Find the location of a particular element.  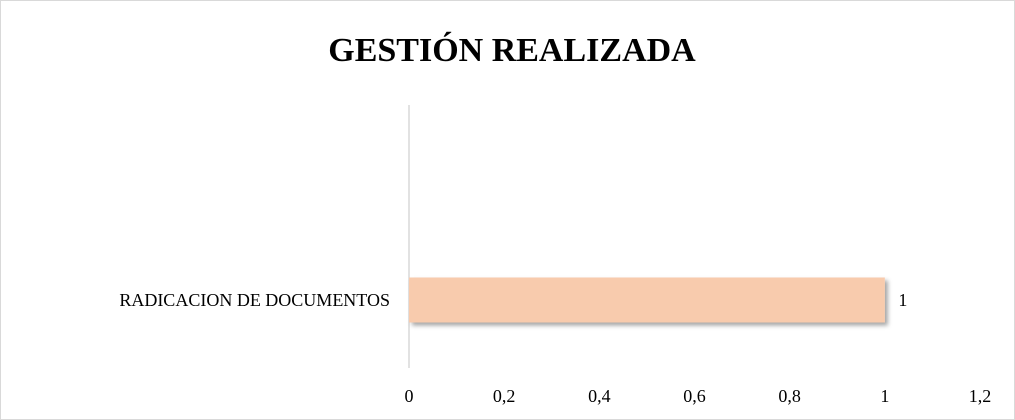

chart-title: GESTIÓN REALIZADA is located at coordinates (512, 50).